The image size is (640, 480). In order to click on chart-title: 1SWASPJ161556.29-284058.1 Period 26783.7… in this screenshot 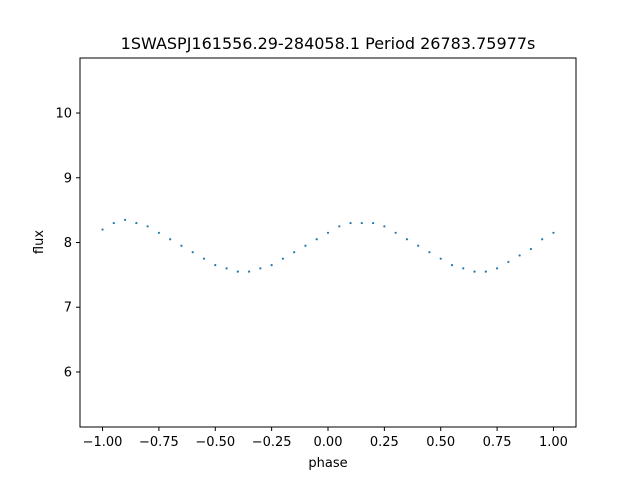, I will do `click(328, 43)`.